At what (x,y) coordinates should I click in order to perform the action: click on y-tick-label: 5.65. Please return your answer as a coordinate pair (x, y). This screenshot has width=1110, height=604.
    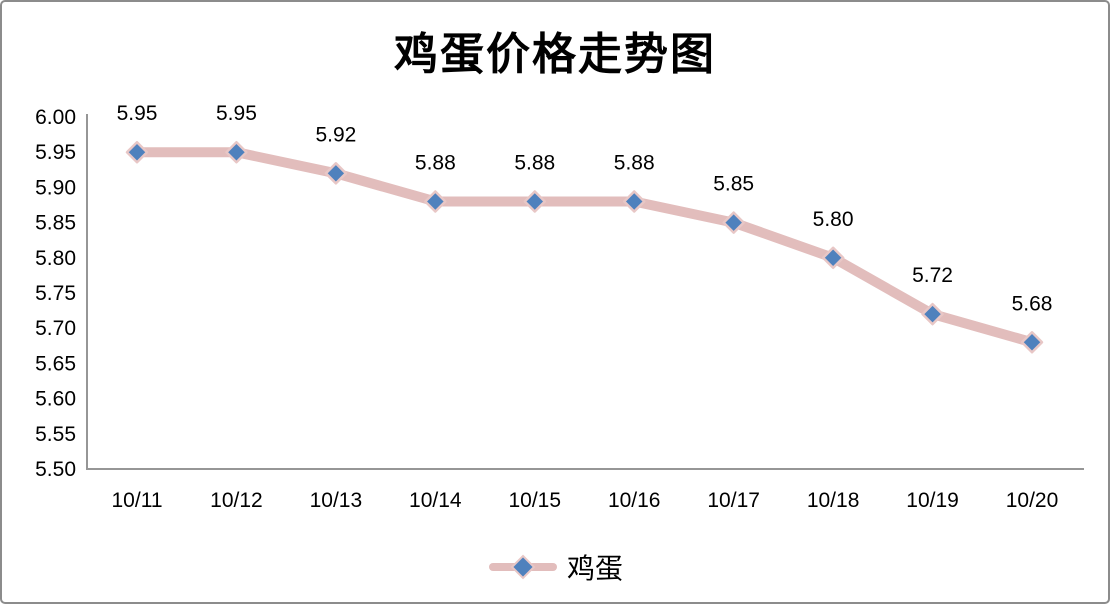
    Looking at the image, I should click on (55, 363).